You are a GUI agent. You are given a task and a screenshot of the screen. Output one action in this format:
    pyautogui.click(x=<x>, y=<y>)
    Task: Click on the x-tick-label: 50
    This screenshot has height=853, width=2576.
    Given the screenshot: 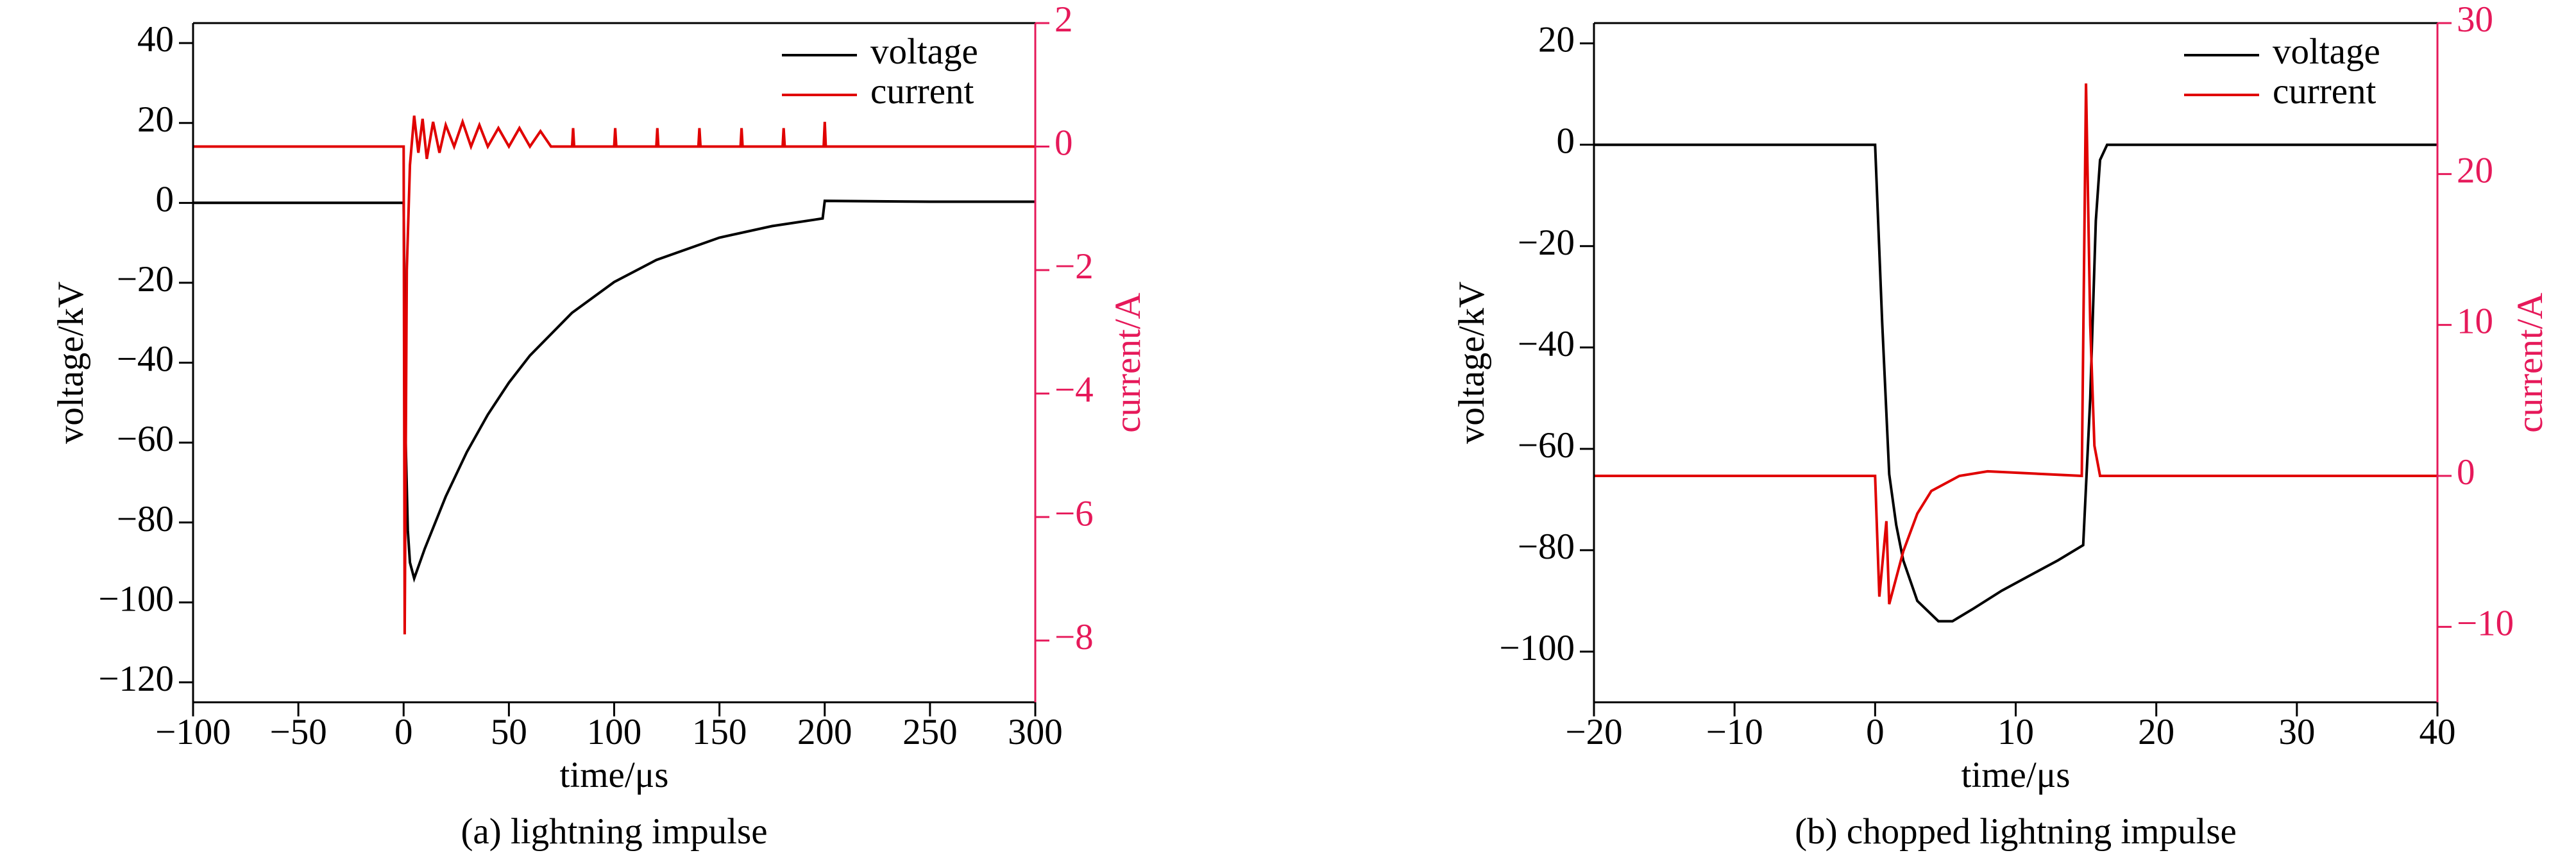 What is the action you would take?
    pyautogui.click(x=509, y=732)
    